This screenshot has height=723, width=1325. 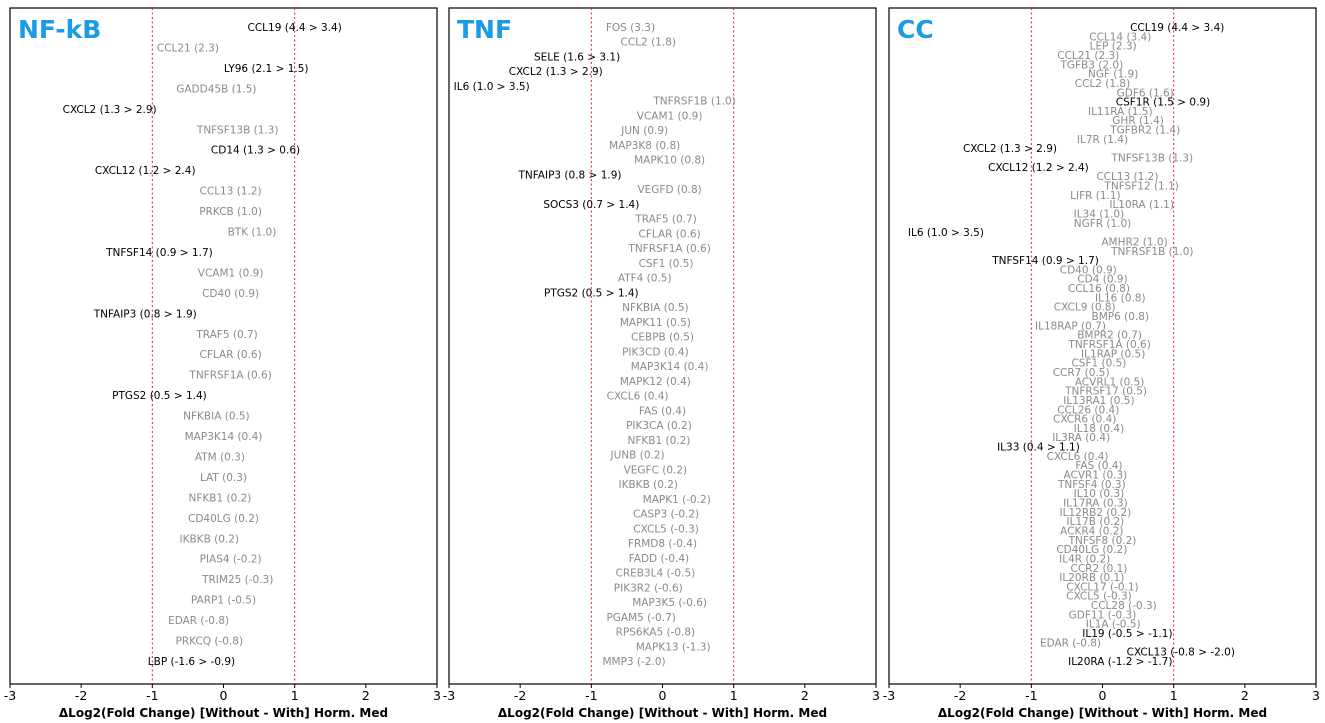 I want to click on gene-label: CXCL13 (-0.8 > -2.0), so click(x=1181, y=653).